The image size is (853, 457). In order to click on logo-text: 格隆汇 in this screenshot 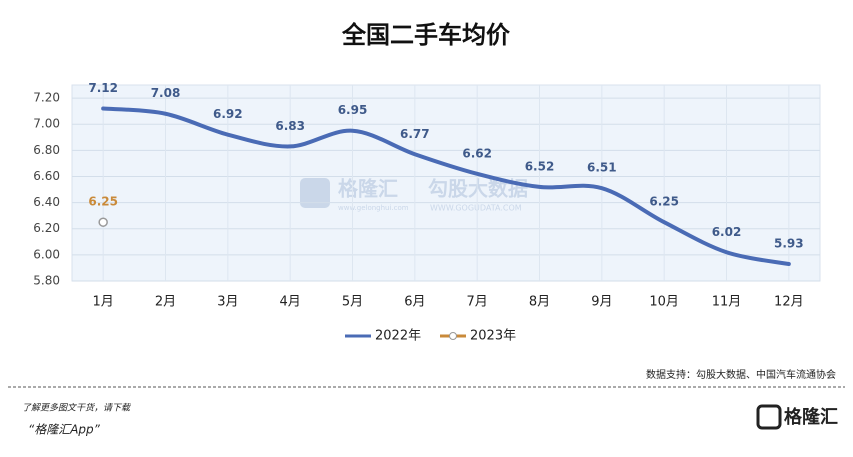, I will do `click(811, 417)`.